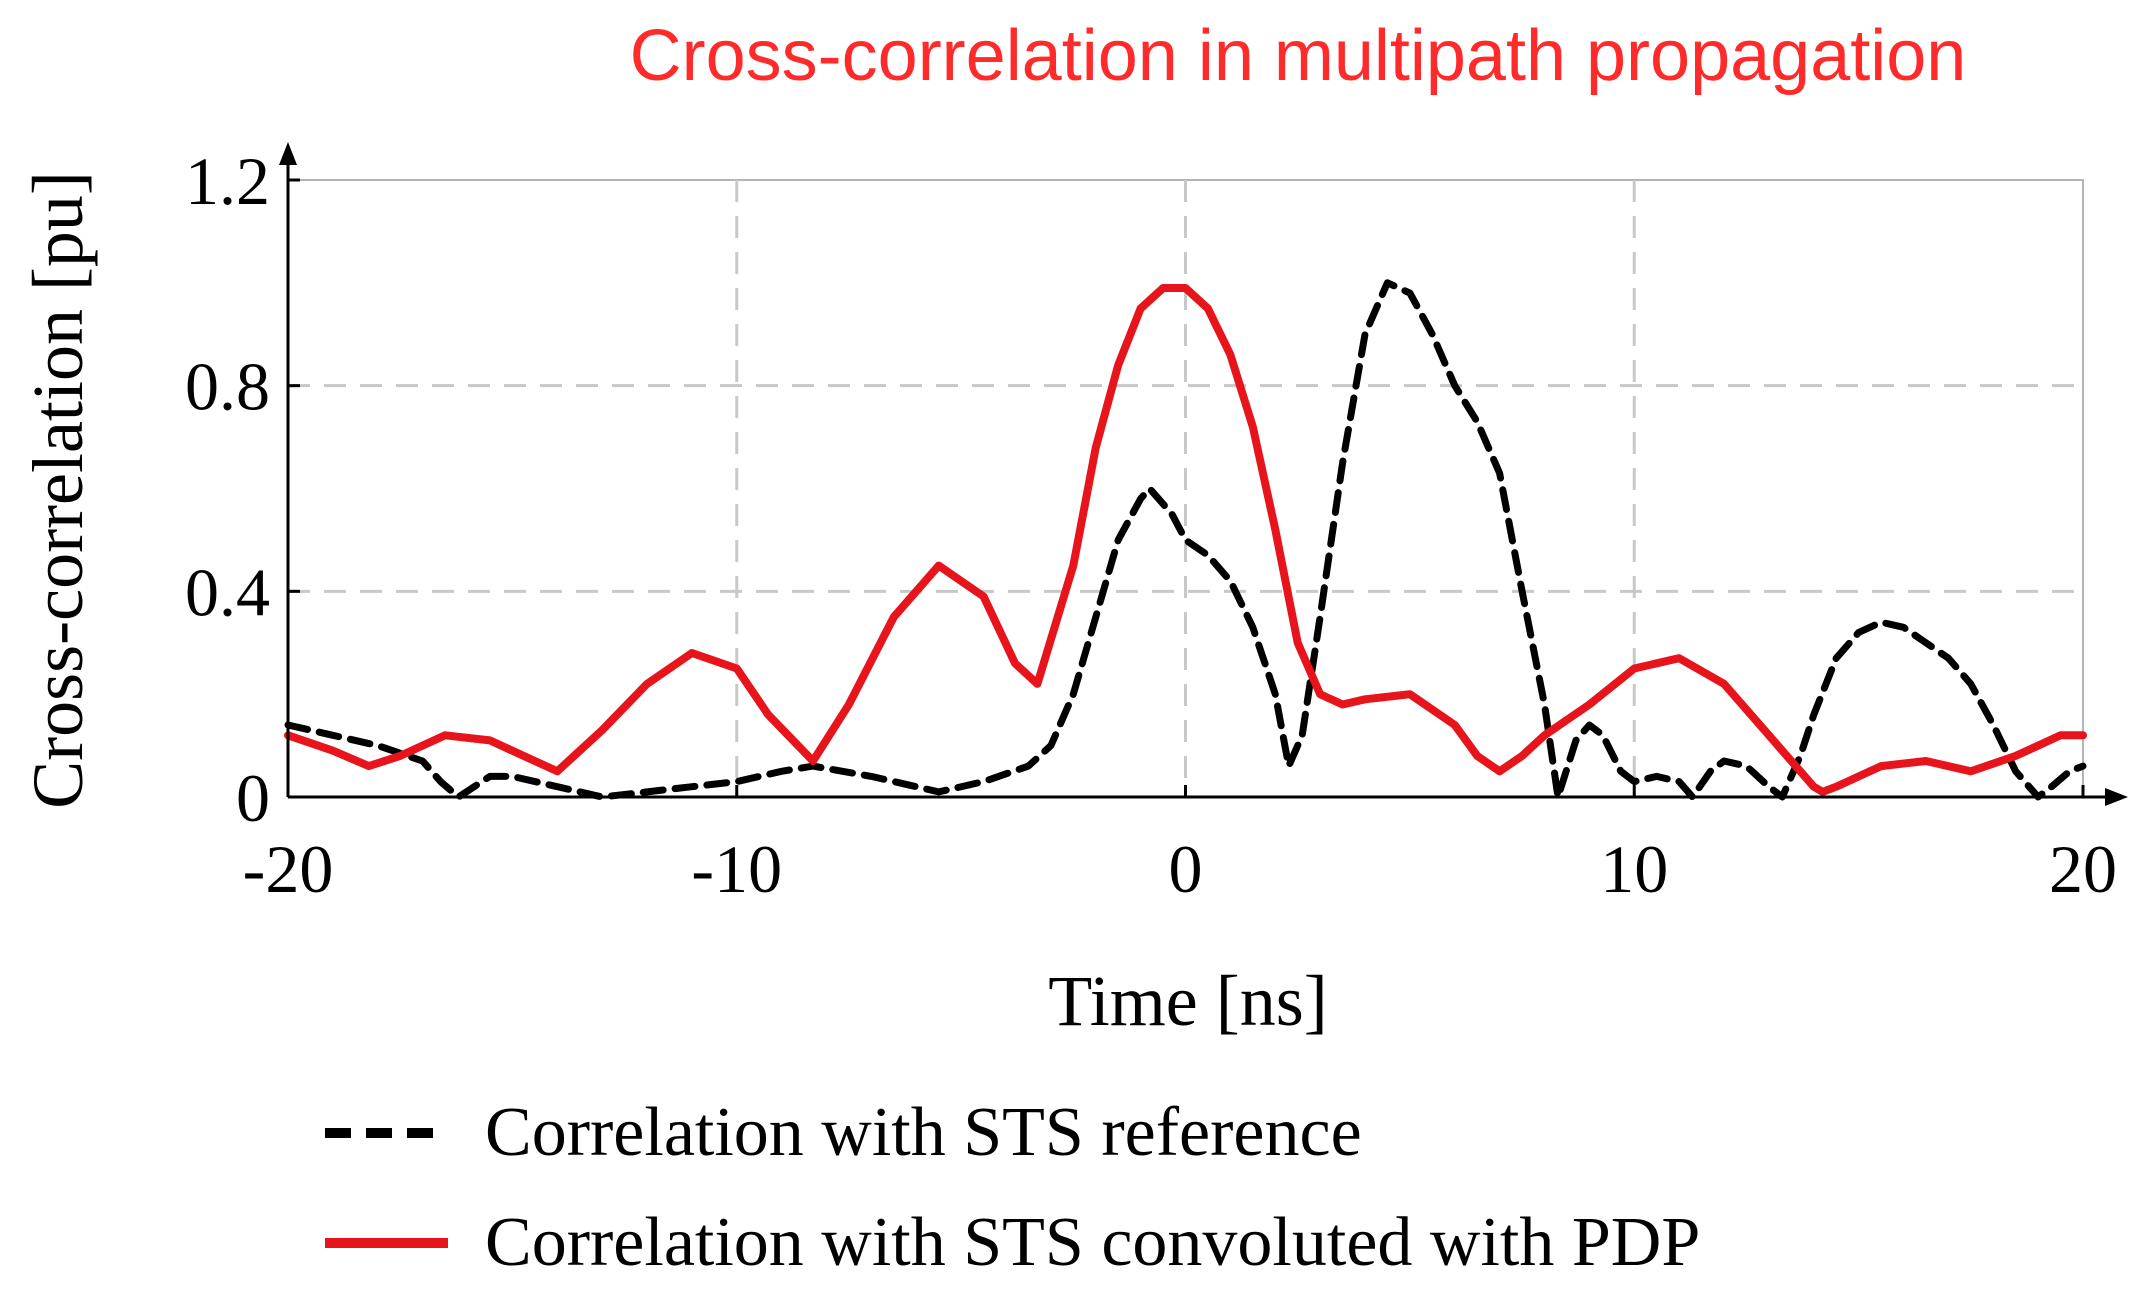  Describe the element at coordinates (923, 1132) in the screenshot. I see `legend-label-ref: Correlation with STS reference` at that location.